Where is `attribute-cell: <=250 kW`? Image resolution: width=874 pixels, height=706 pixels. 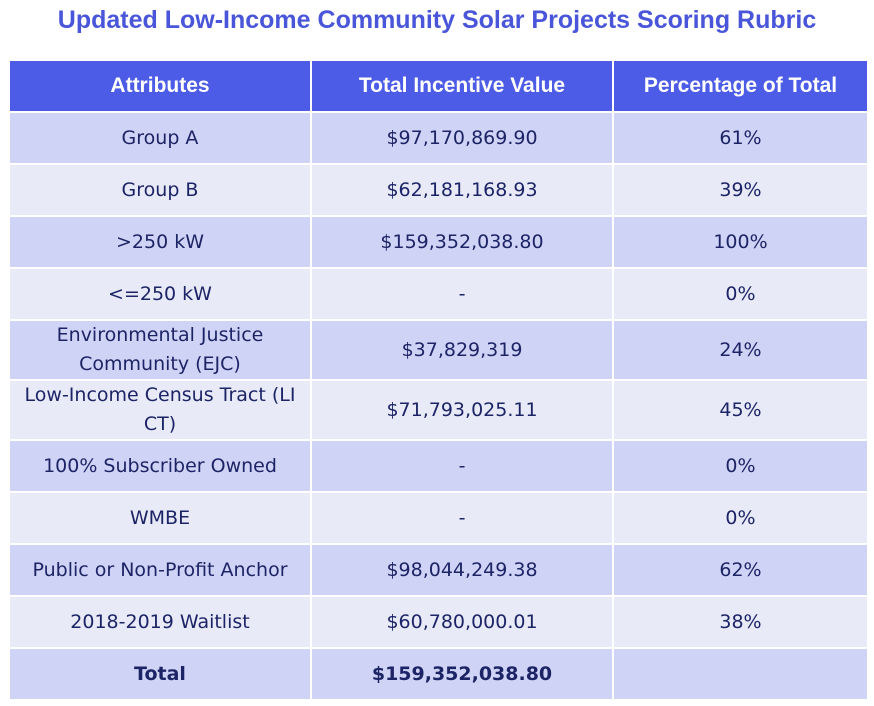
attribute-cell: <=250 kW is located at coordinates (160, 294).